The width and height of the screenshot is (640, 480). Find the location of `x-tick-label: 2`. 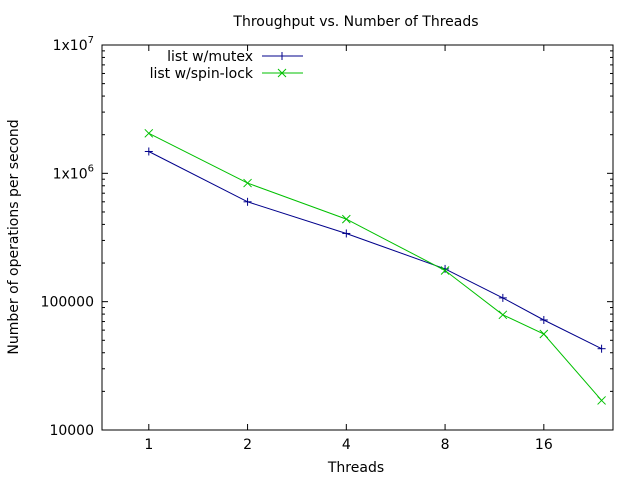

x-tick-label: 2 is located at coordinates (247, 445).